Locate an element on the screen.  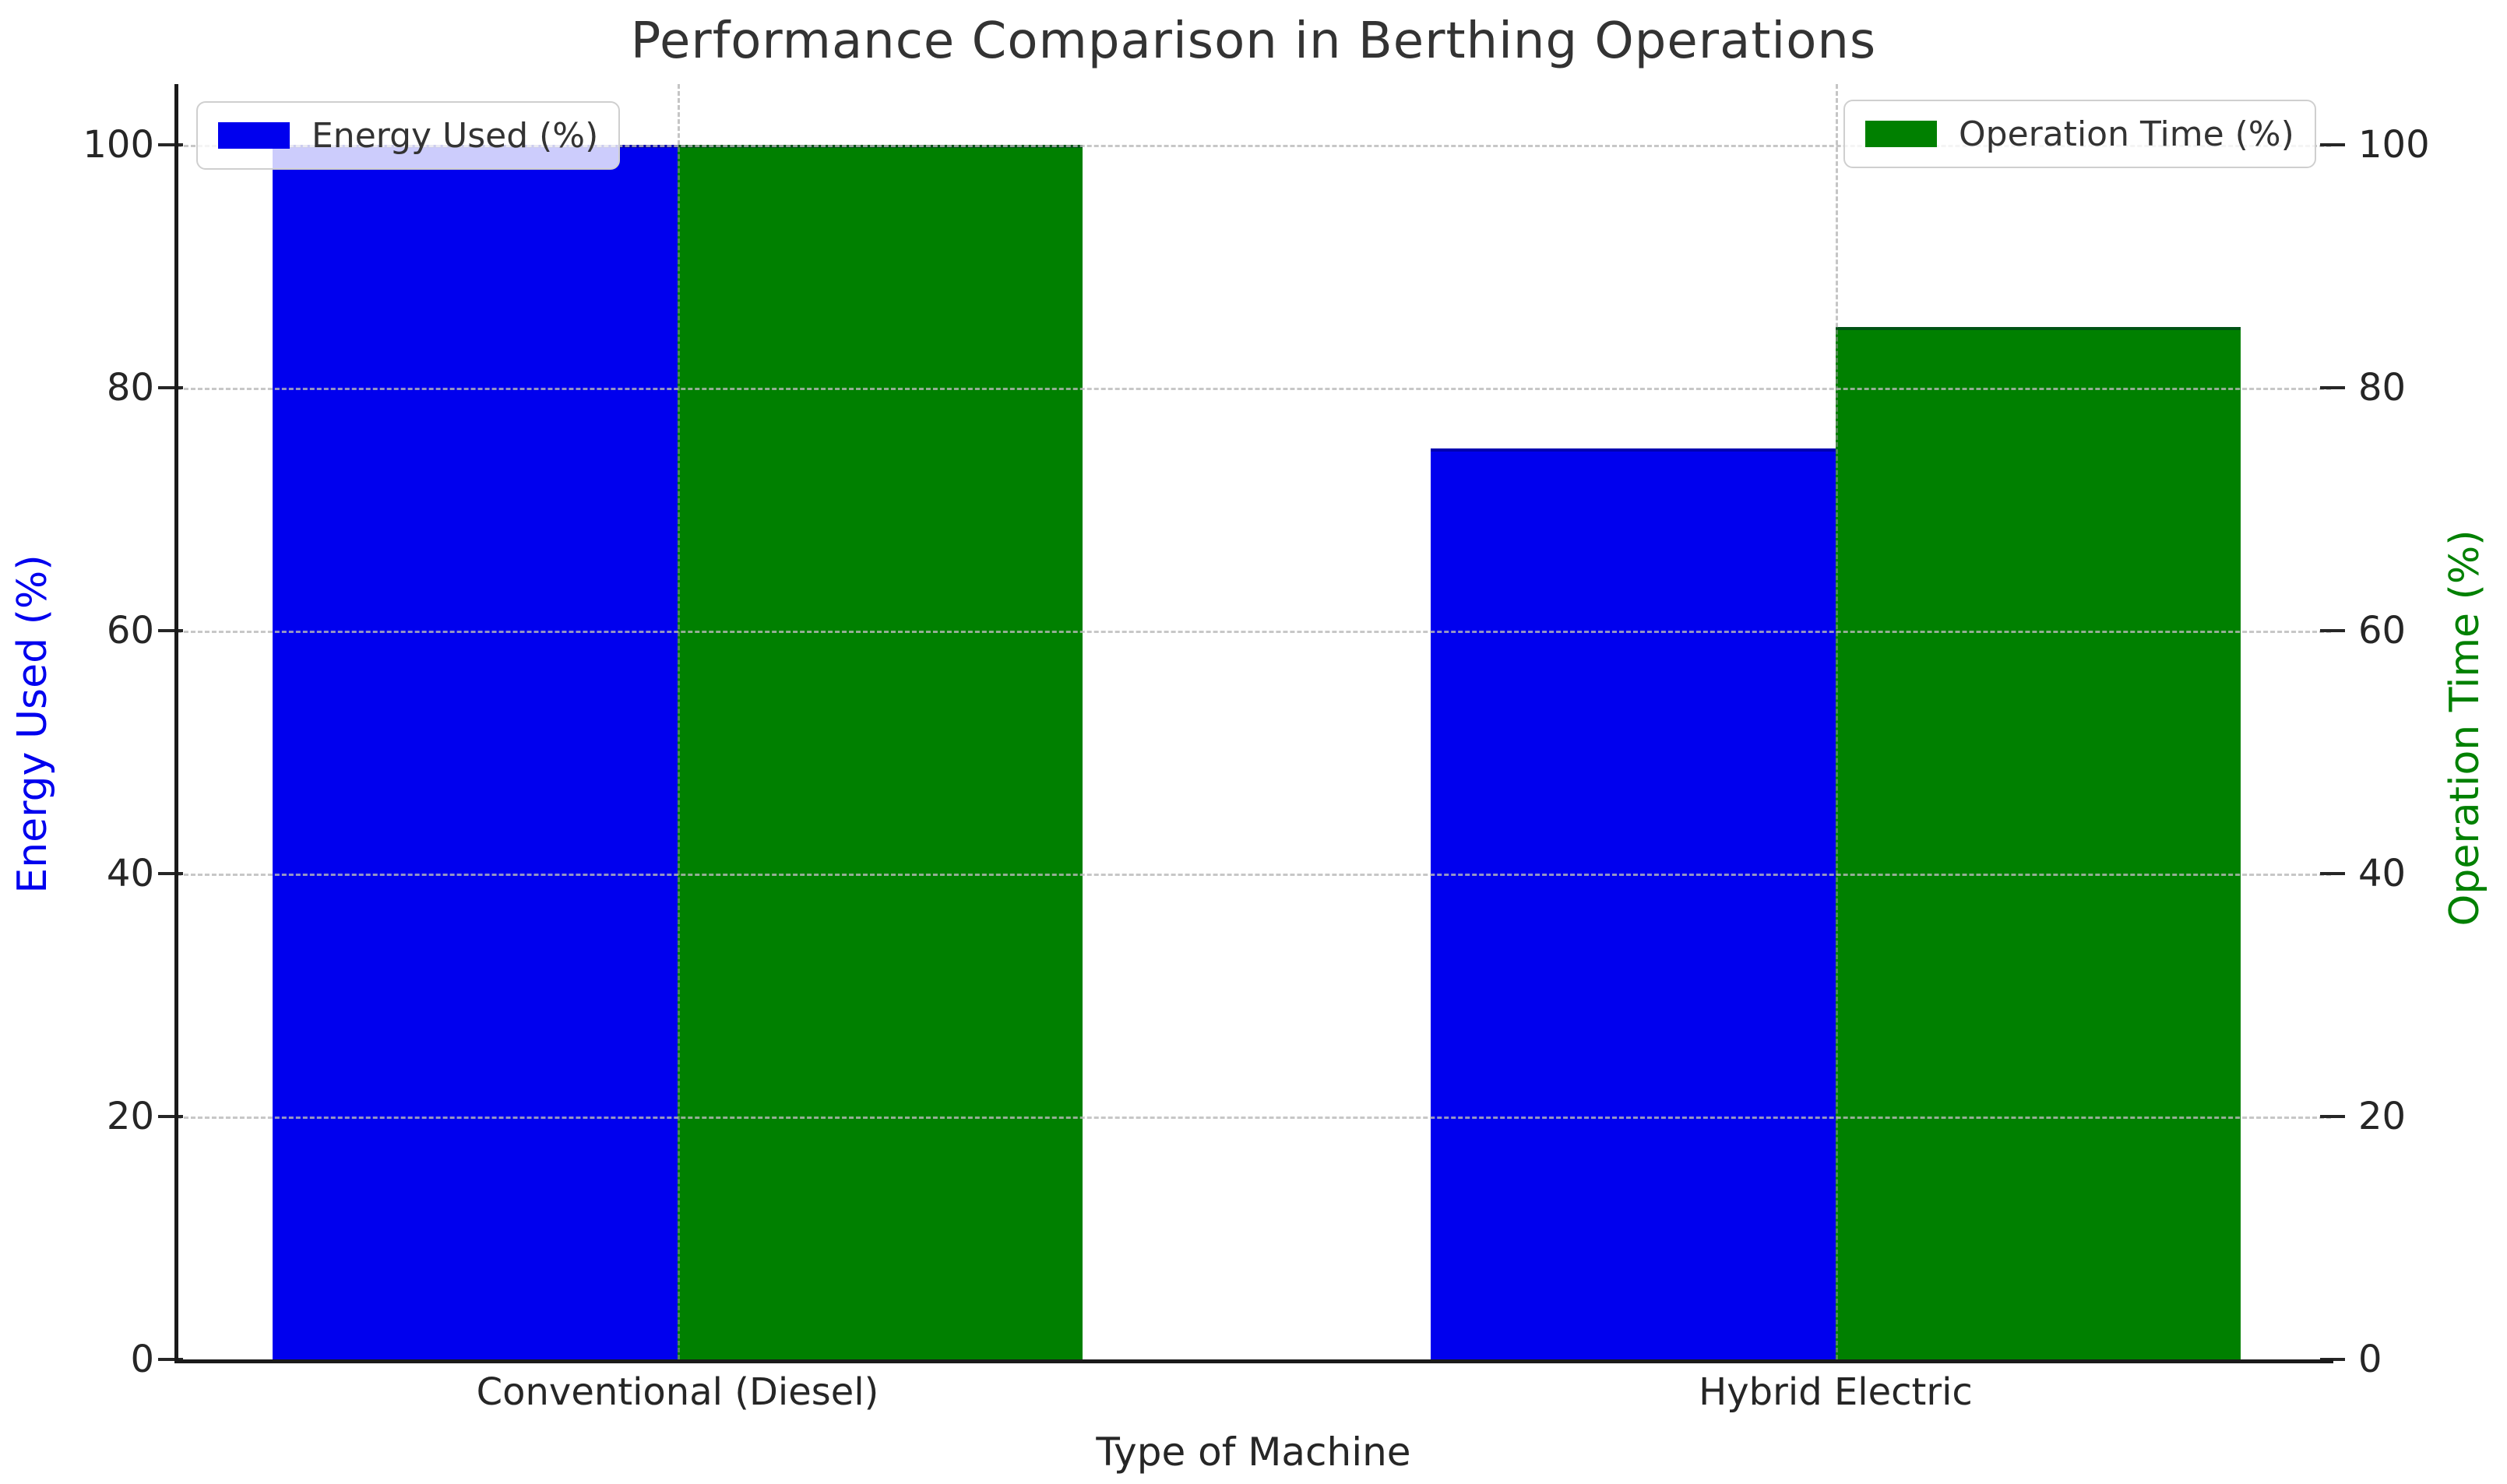
x-axis-title: Type of Machine is located at coordinates (1253, 1452).